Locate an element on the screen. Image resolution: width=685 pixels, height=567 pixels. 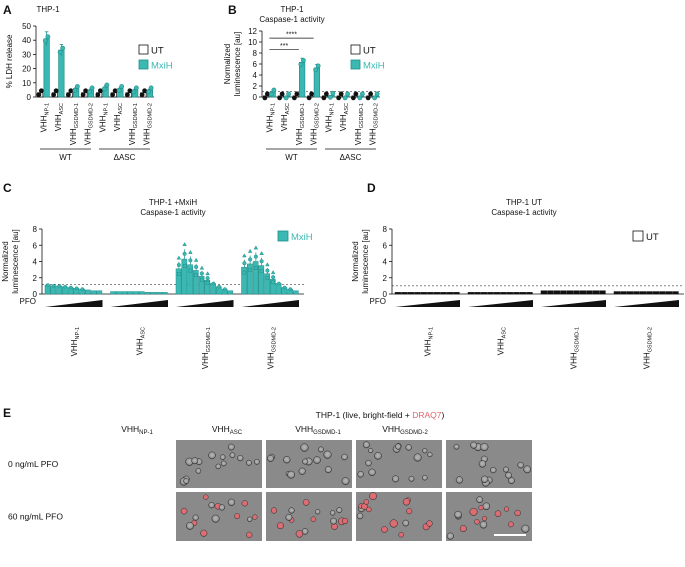
title-part-title_main: THP-1 (live, bright-field + is located at coordinates (364, 415).